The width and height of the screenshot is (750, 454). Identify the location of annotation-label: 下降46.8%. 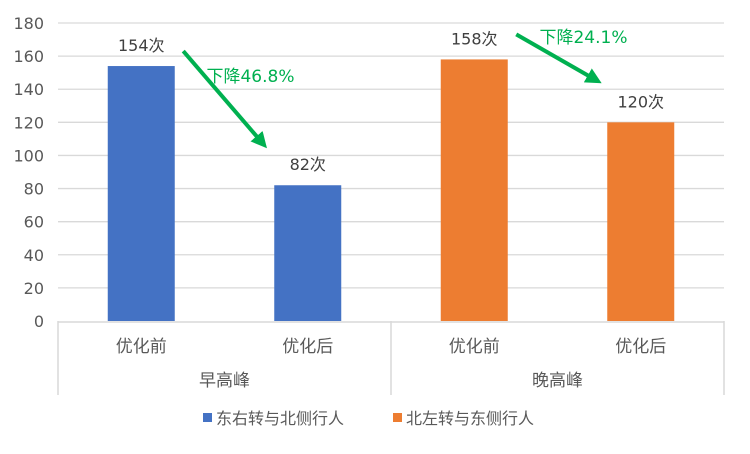
(250, 77).